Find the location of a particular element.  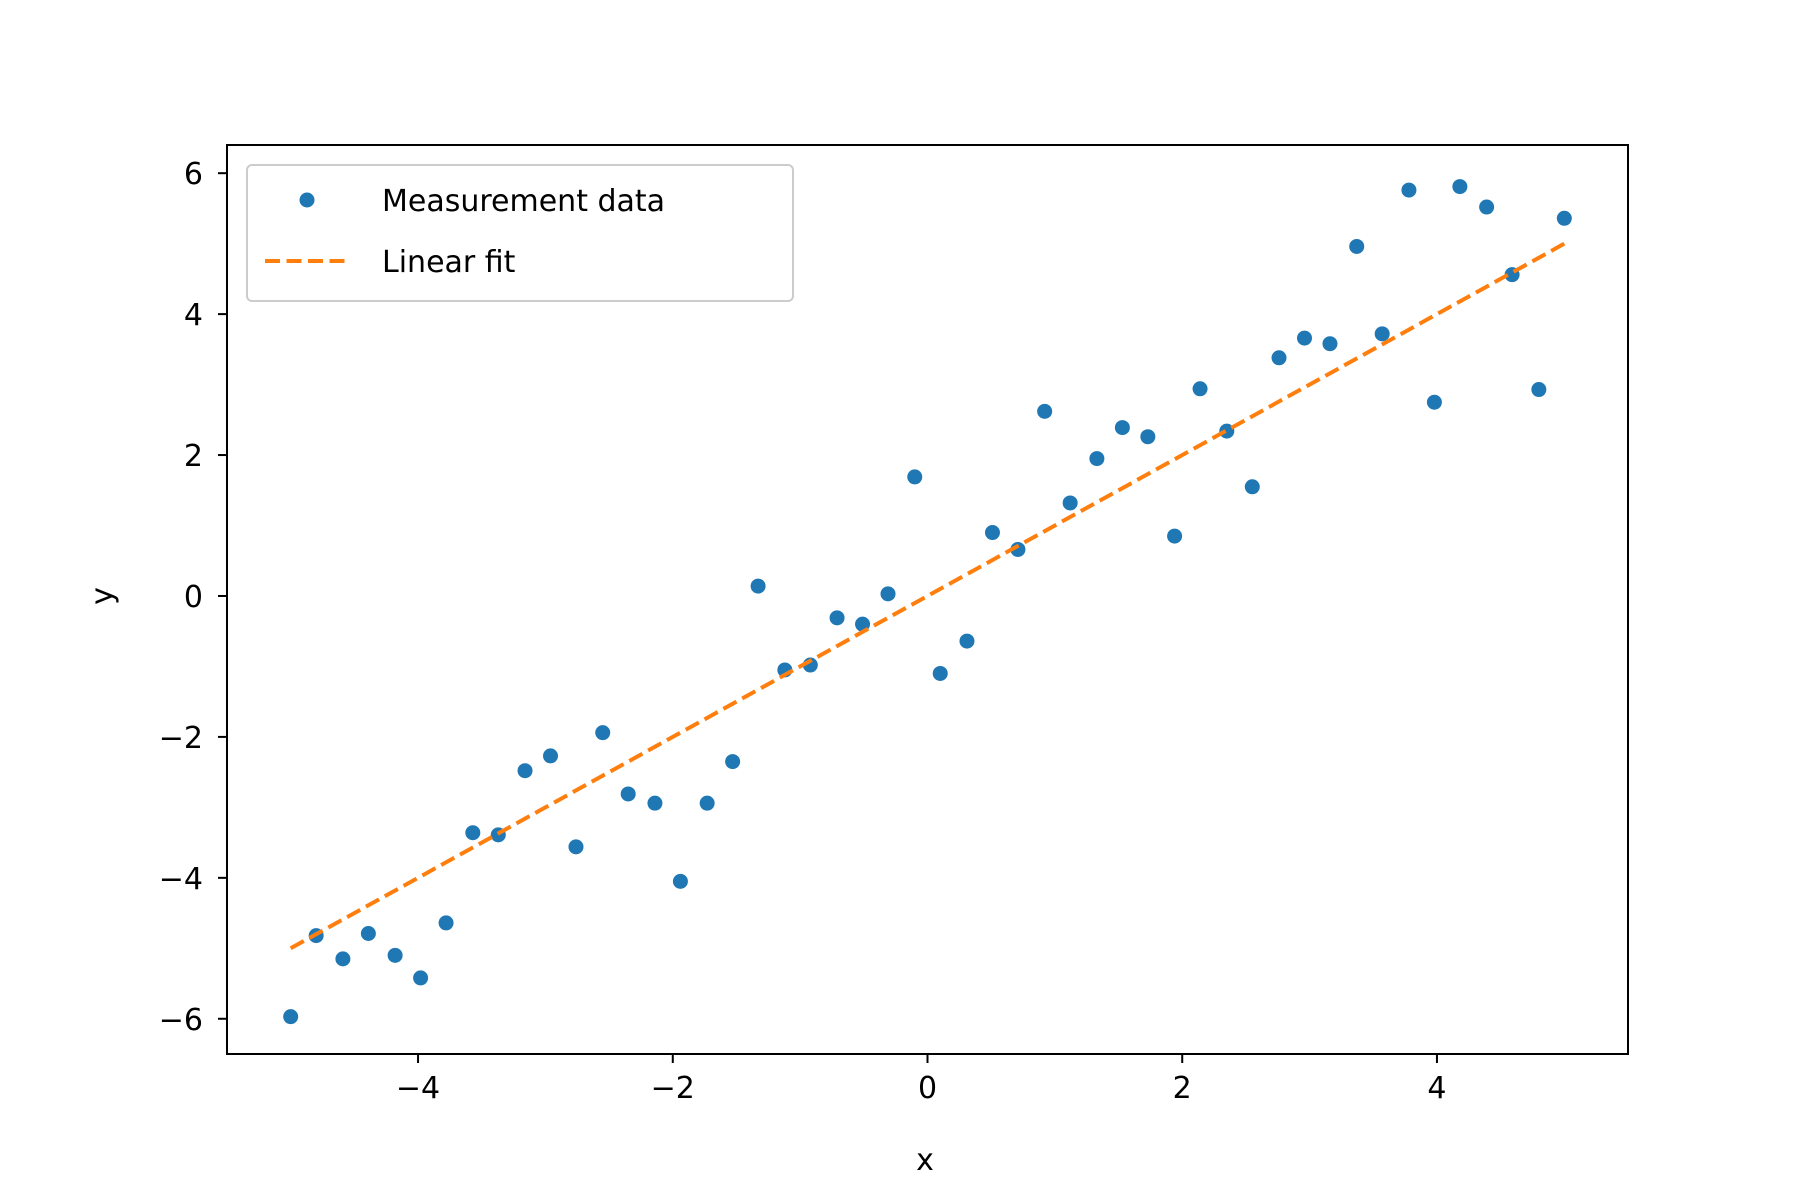

legend-box is located at coordinates (520, 233).